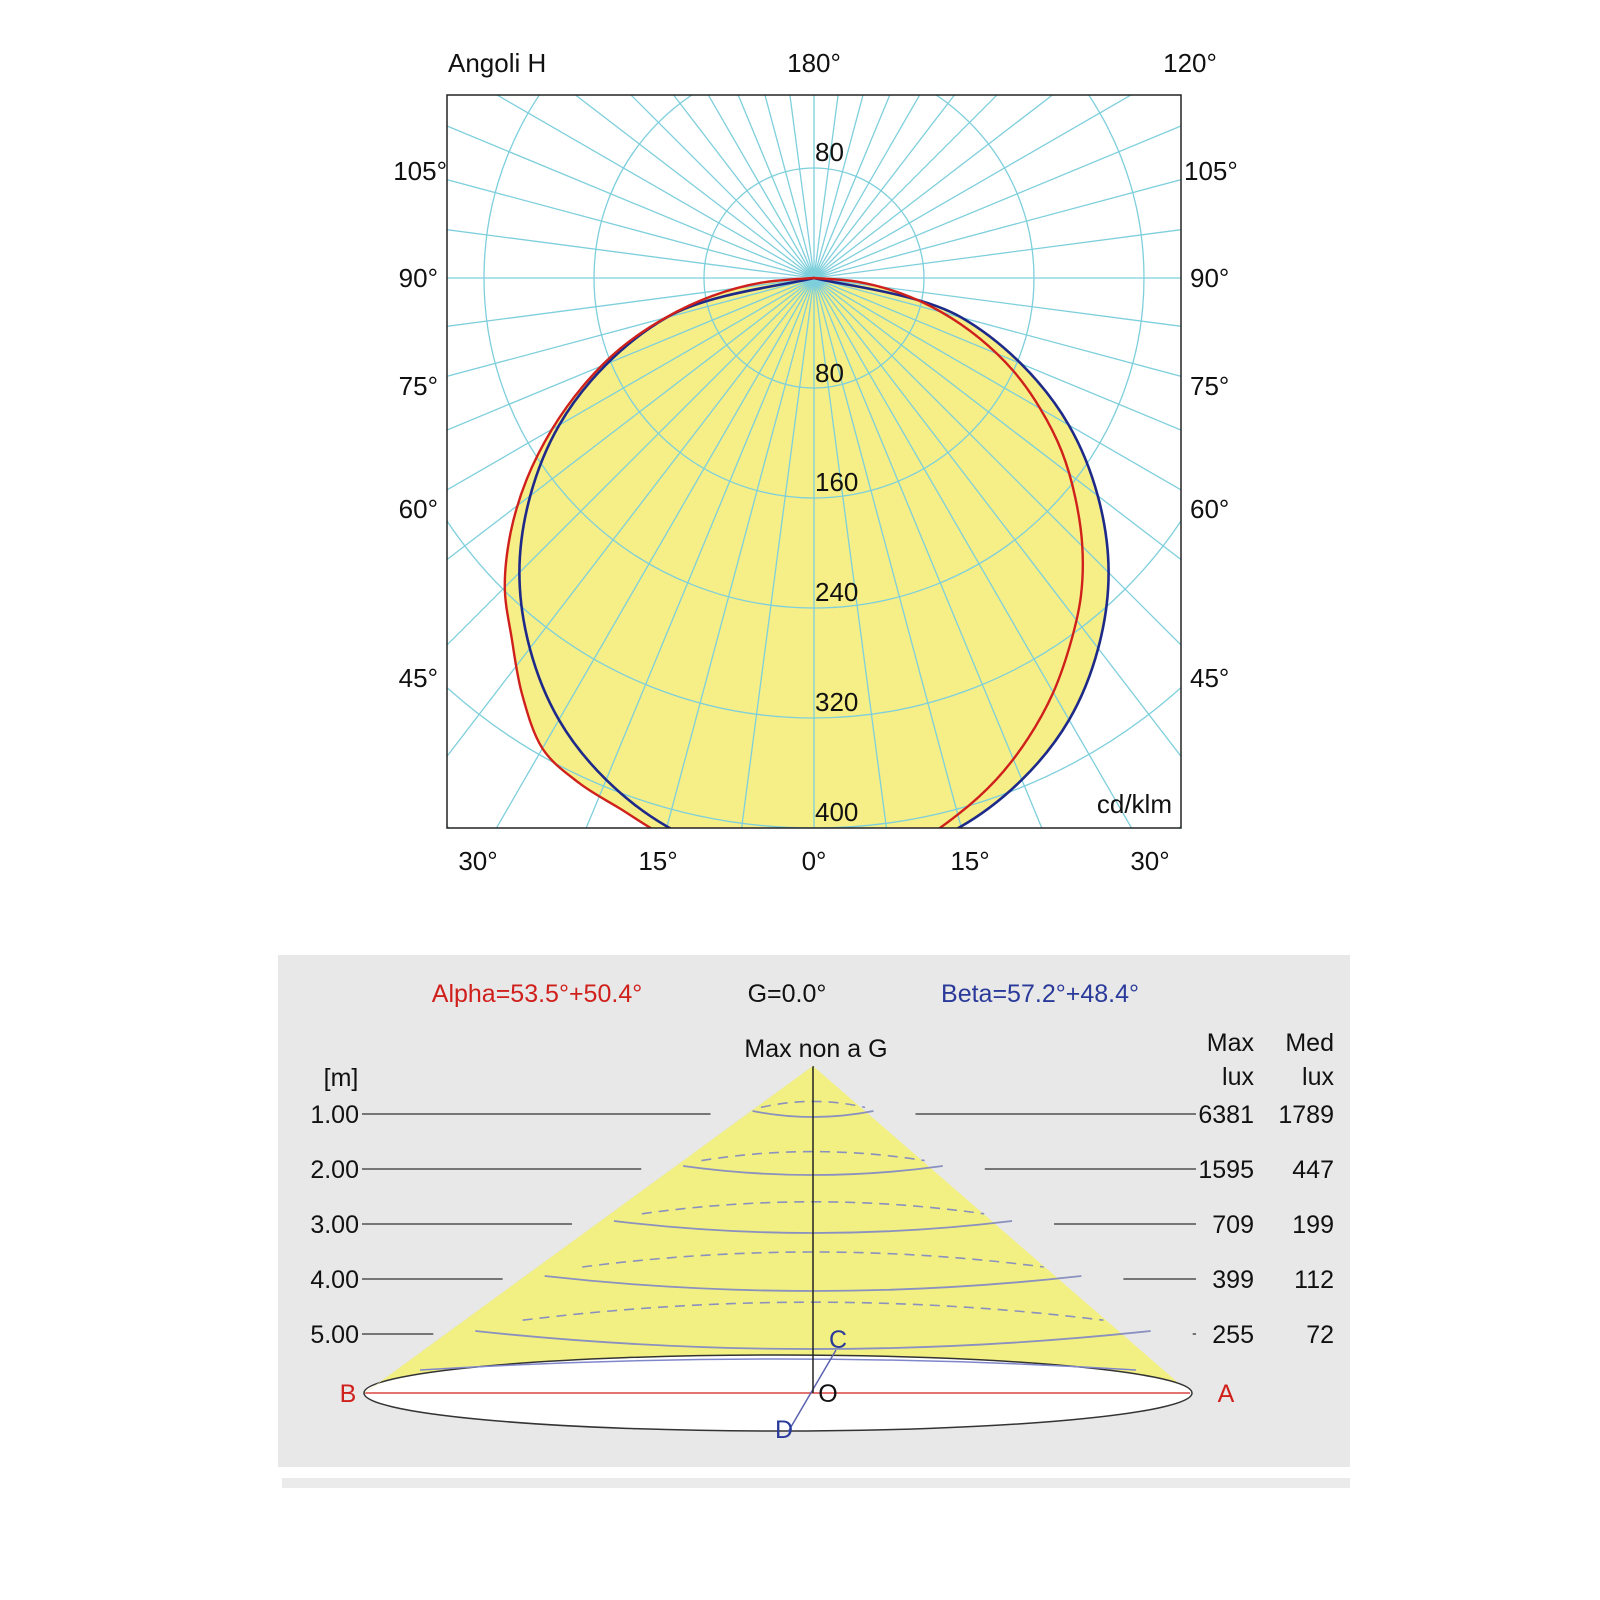 The height and width of the screenshot is (1600, 1600). Describe the element at coordinates (816, 1483) in the screenshot. I see `cone-panel-footer` at that location.